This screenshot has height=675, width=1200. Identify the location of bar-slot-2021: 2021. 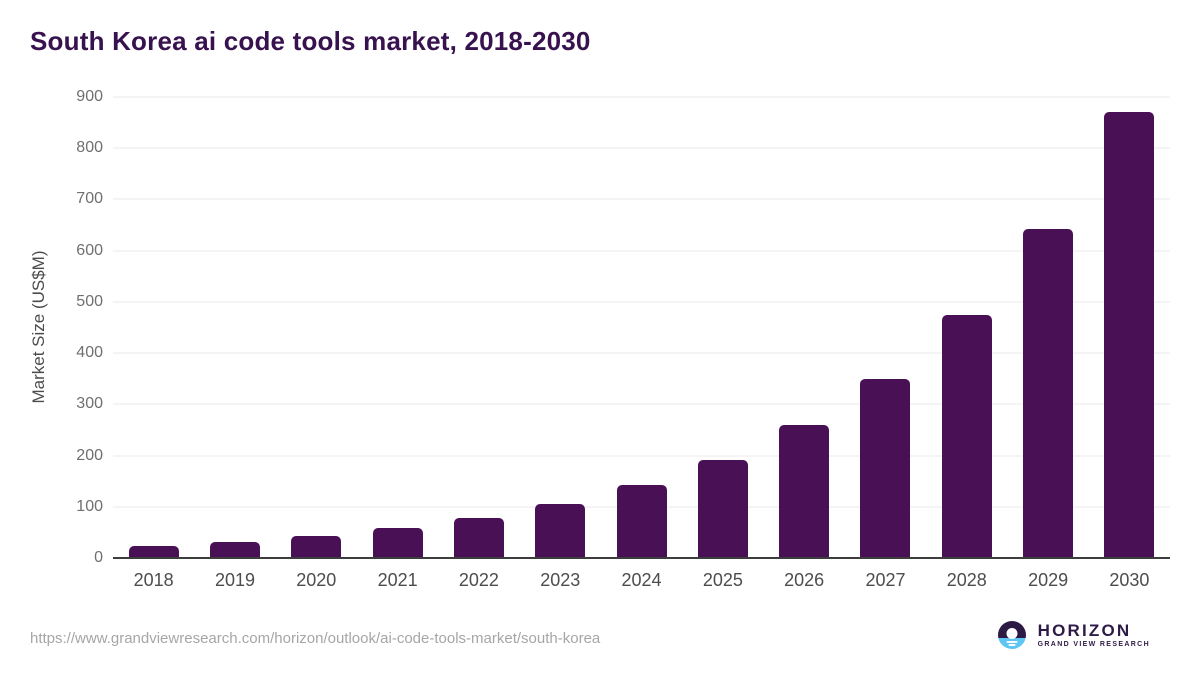
(397, 343).